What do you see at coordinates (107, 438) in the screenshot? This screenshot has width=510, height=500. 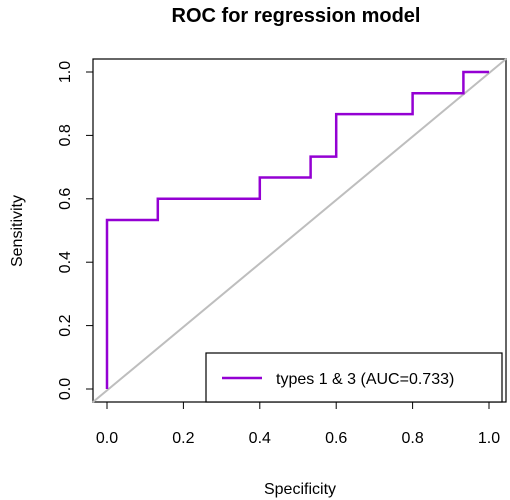 I see `x-tick-label: 0.0` at bounding box center [107, 438].